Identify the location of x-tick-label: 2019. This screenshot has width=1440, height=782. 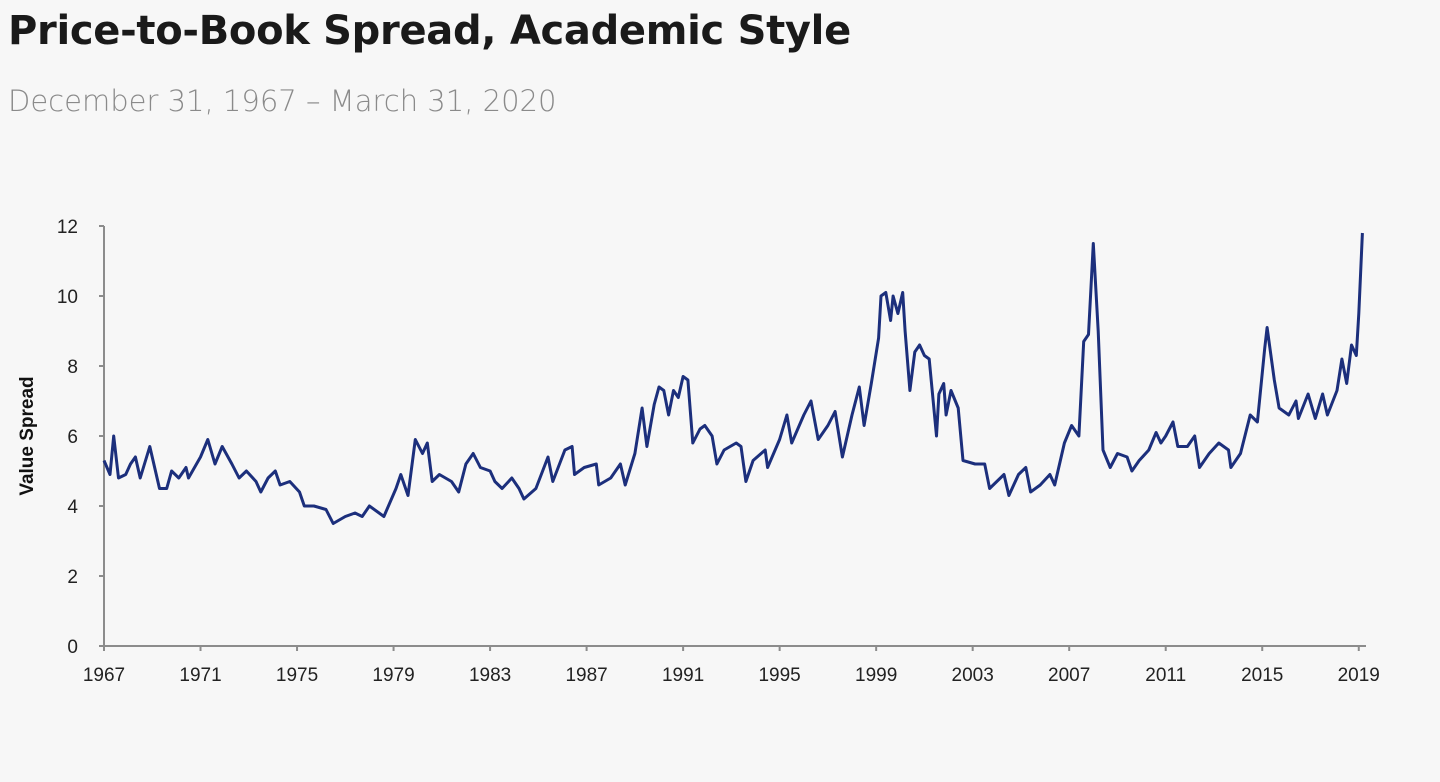
(1359, 675).